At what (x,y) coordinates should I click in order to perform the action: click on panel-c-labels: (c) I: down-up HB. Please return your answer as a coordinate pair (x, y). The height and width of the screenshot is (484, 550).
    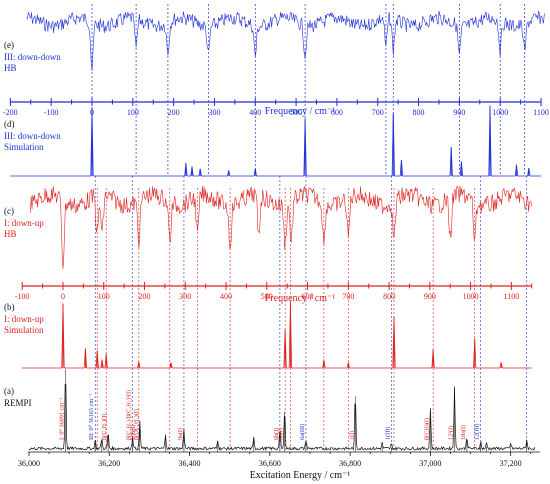
    Looking at the image, I should click on (24, 222).